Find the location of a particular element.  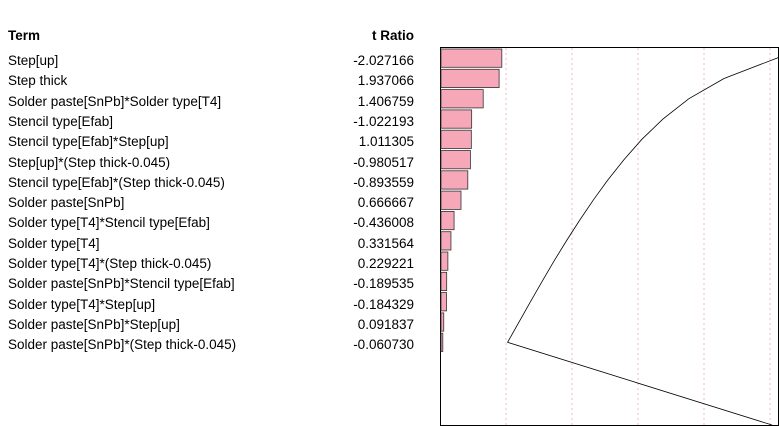

term-label: Solder type[T4]*Stencil type[Efab] is located at coordinates (109, 223).